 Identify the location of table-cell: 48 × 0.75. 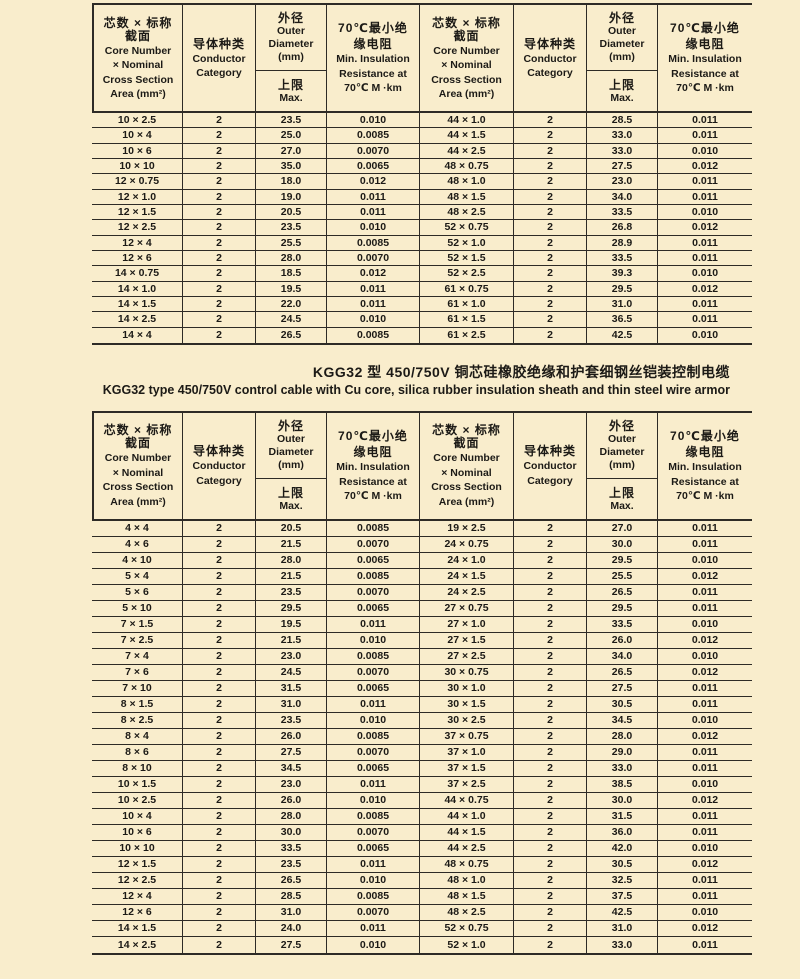
(467, 864).